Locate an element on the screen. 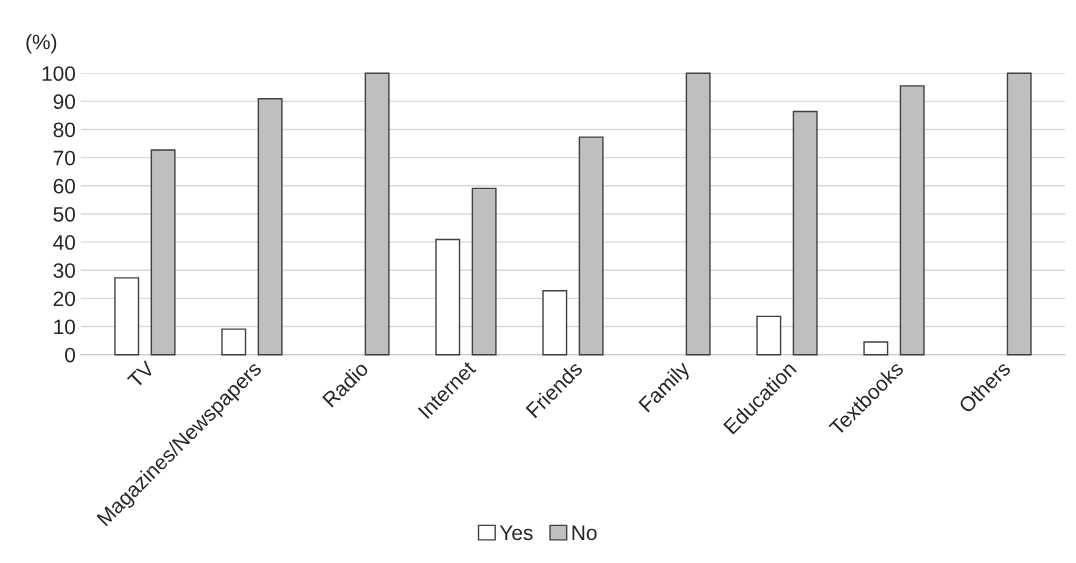  y-tick-label: 40 is located at coordinates (64, 242).